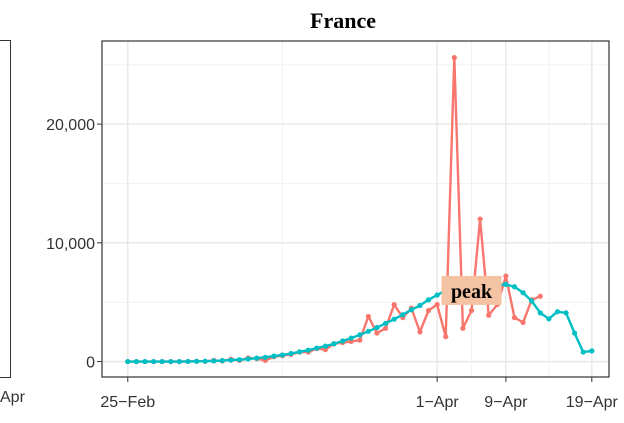 Image resolution: width=624 pixels, height=423 pixels. What do you see at coordinates (5, 209) in the screenshot?
I see `neighbor-panel-frame` at bounding box center [5, 209].